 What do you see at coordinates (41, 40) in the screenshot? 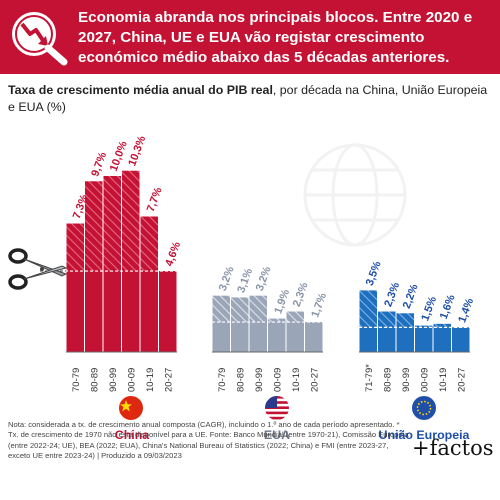
I see `trend-down-magnifier-icon` at bounding box center [41, 40].